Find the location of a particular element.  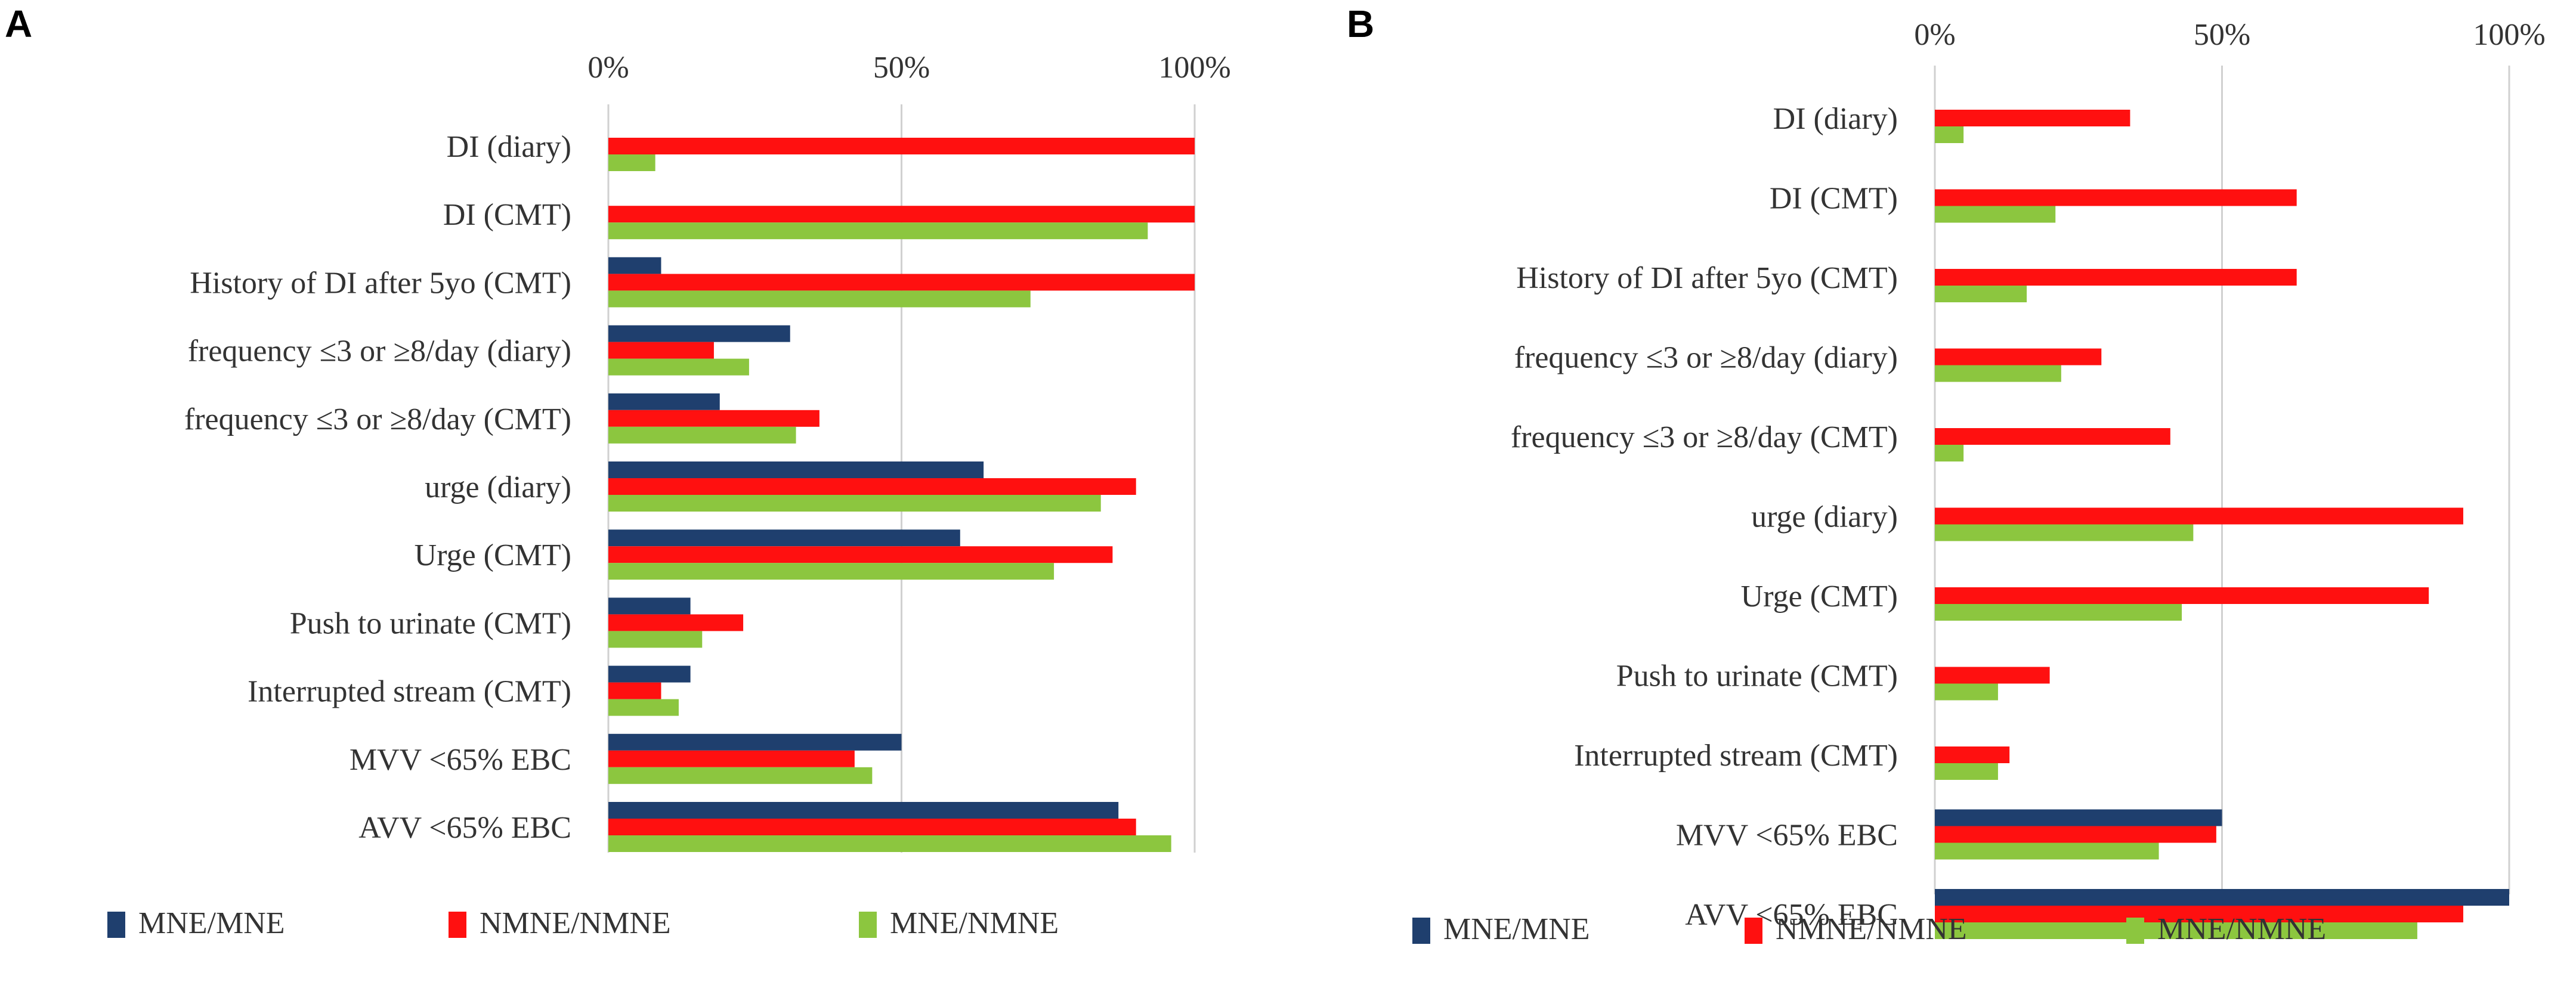

panel-a-category-label: frequency ≤3 or ≥8/day (diary) is located at coordinates (379, 351).